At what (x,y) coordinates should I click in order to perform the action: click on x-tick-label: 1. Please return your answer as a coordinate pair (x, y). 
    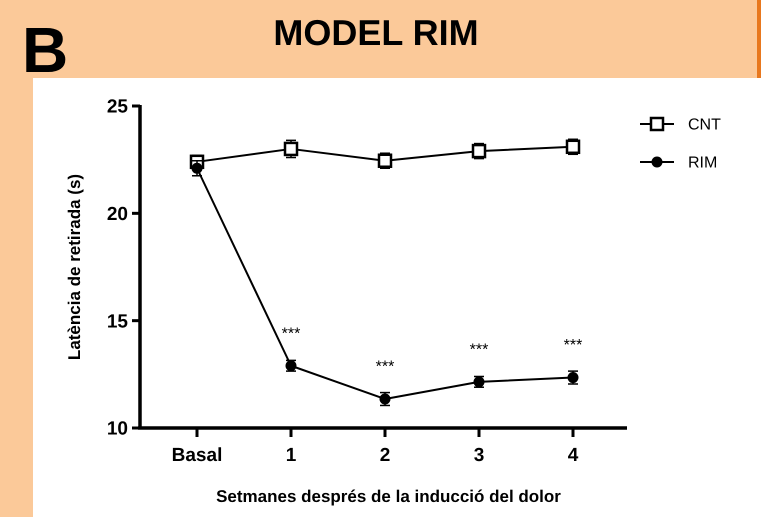
    Looking at the image, I should click on (291, 455).